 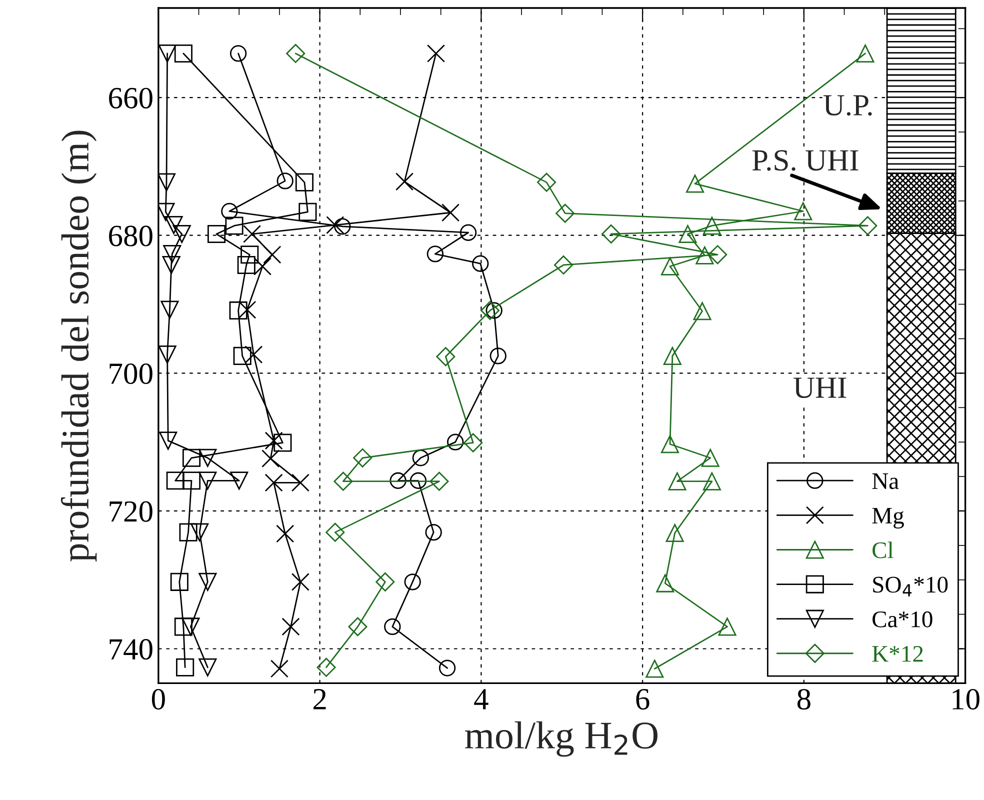 What do you see at coordinates (320, 699) in the screenshot?
I see `x-tick-label: 2` at bounding box center [320, 699].